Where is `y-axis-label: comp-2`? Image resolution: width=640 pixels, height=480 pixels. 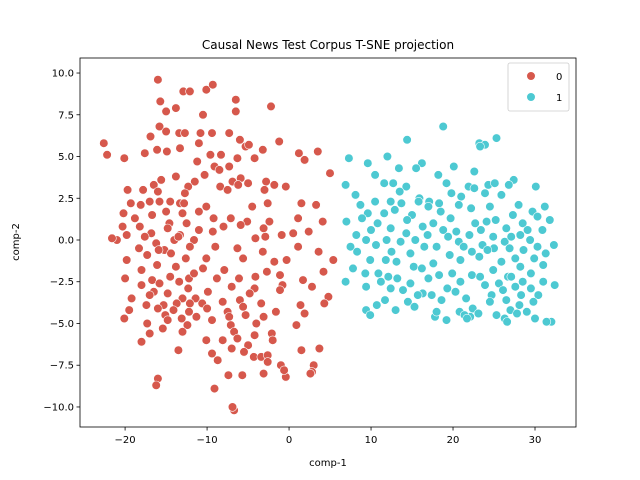
y-axis-label: comp-2 is located at coordinates (16, 242).